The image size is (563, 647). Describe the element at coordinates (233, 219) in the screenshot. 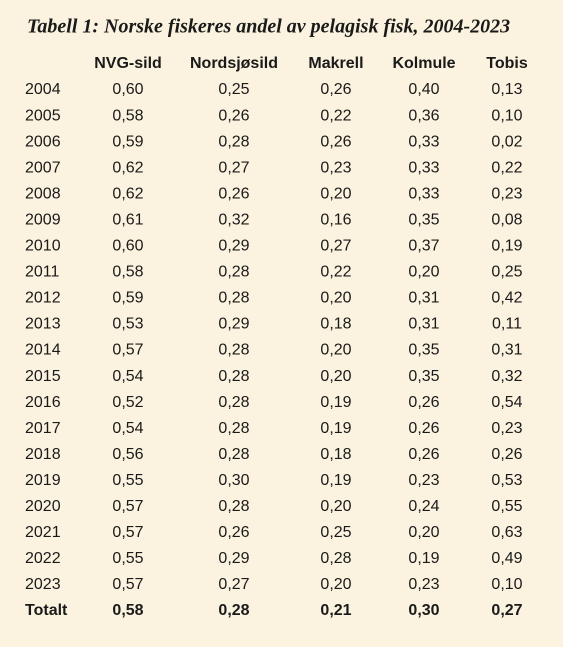

I see `cell-value: 0,32` at that location.